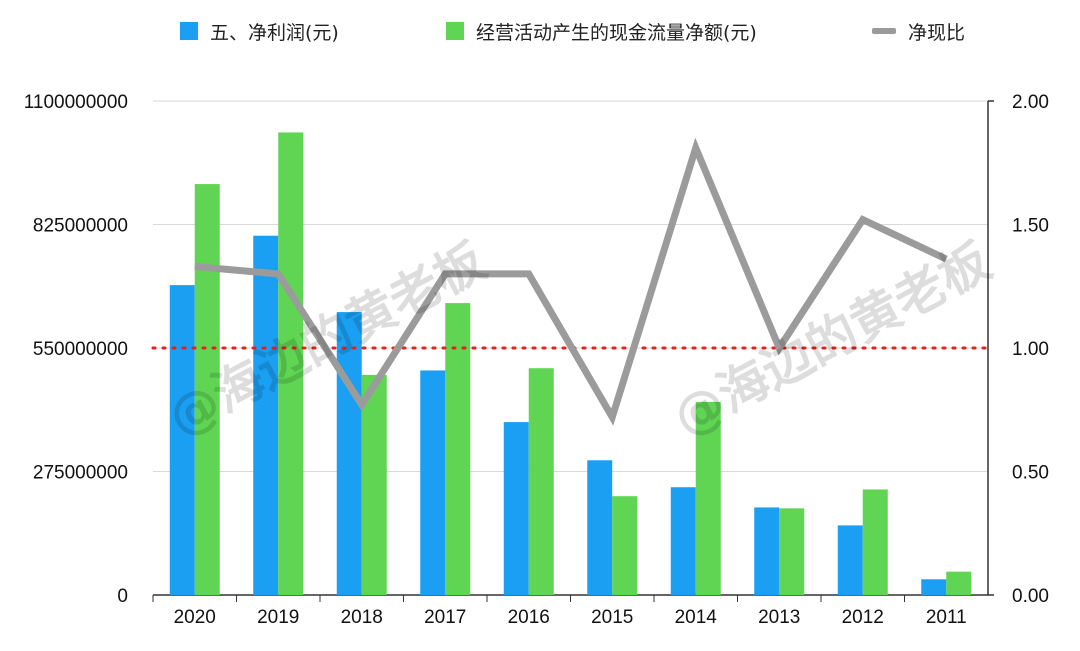  What do you see at coordinates (274, 32) in the screenshot?
I see `legend-label-net-profit: 五、净利润(元)` at bounding box center [274, 32].